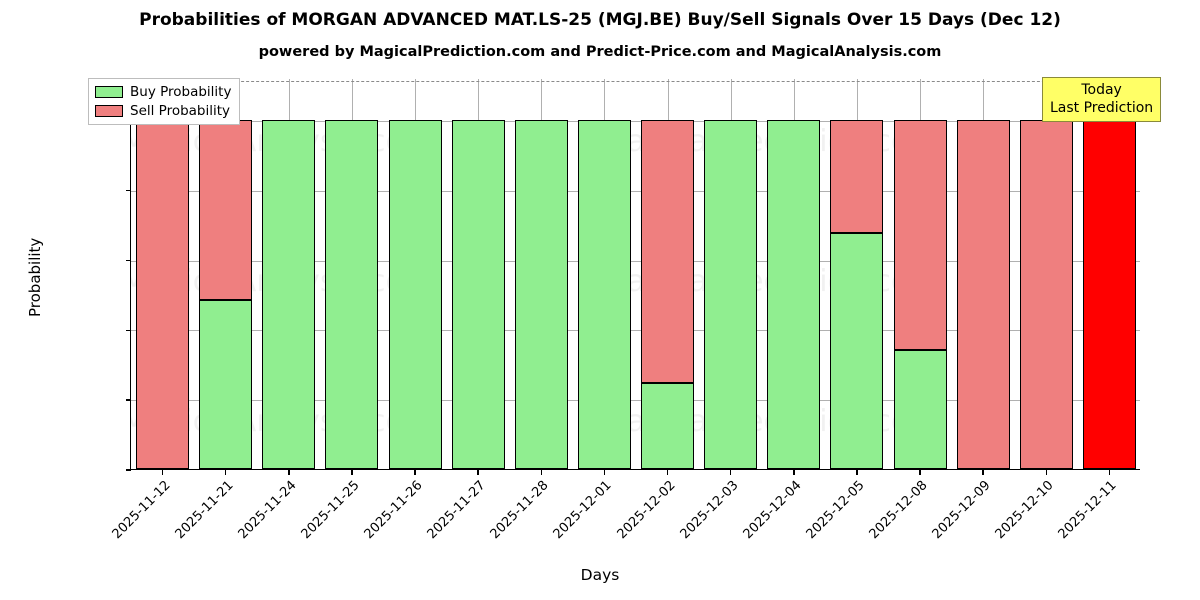 The width and height of the screenshot is (1200, 600). Describe the element at coordinates (583, 510) in the screenshot. I see `x-axis-tick-label: 2025-12-01` at that location.